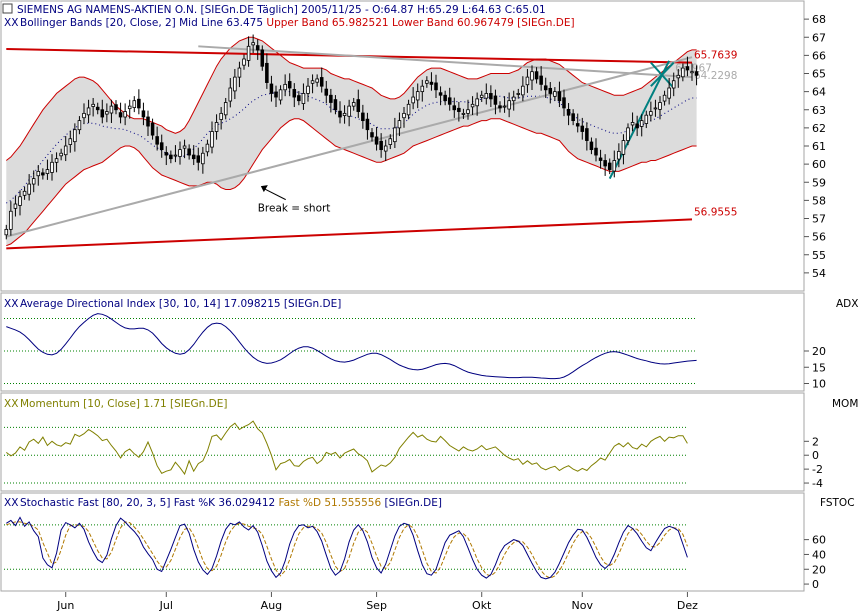  What do you see at coordinates (819, 74) in the screenshot?
I see `price-y-tick-label: 65` at bounding box center [819, 74].